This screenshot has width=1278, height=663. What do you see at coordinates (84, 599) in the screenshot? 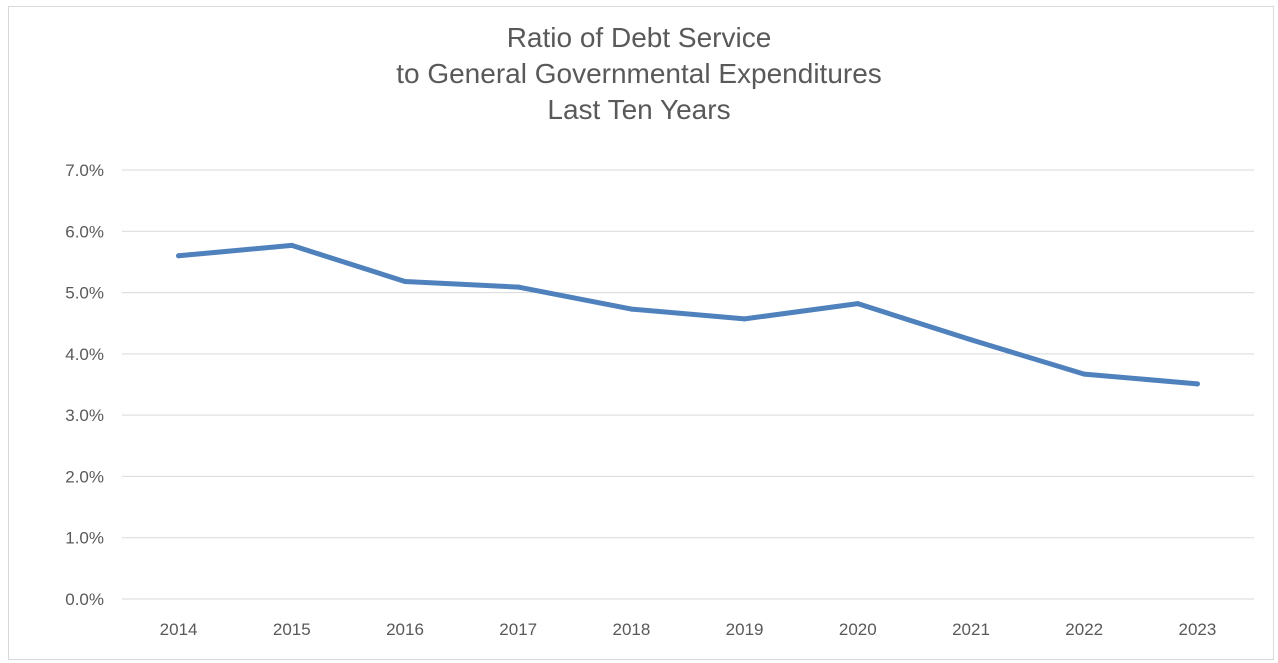
I see `y-tick-label: 0.0%` at bounding box center [84, 599].